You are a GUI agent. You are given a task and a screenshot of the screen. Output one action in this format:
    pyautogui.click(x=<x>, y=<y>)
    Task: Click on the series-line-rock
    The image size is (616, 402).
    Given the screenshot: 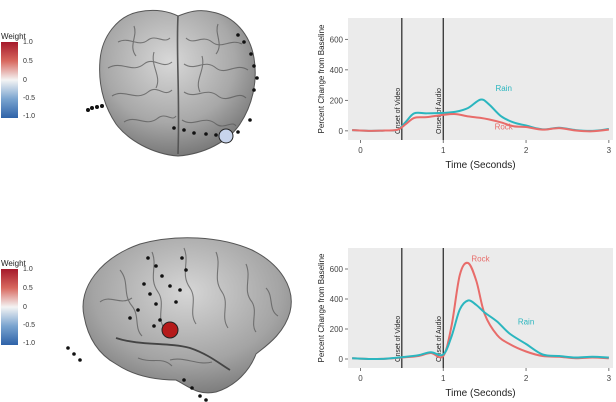 What is the action you would take?
    pyautogui.click(x=480, y=123)
    